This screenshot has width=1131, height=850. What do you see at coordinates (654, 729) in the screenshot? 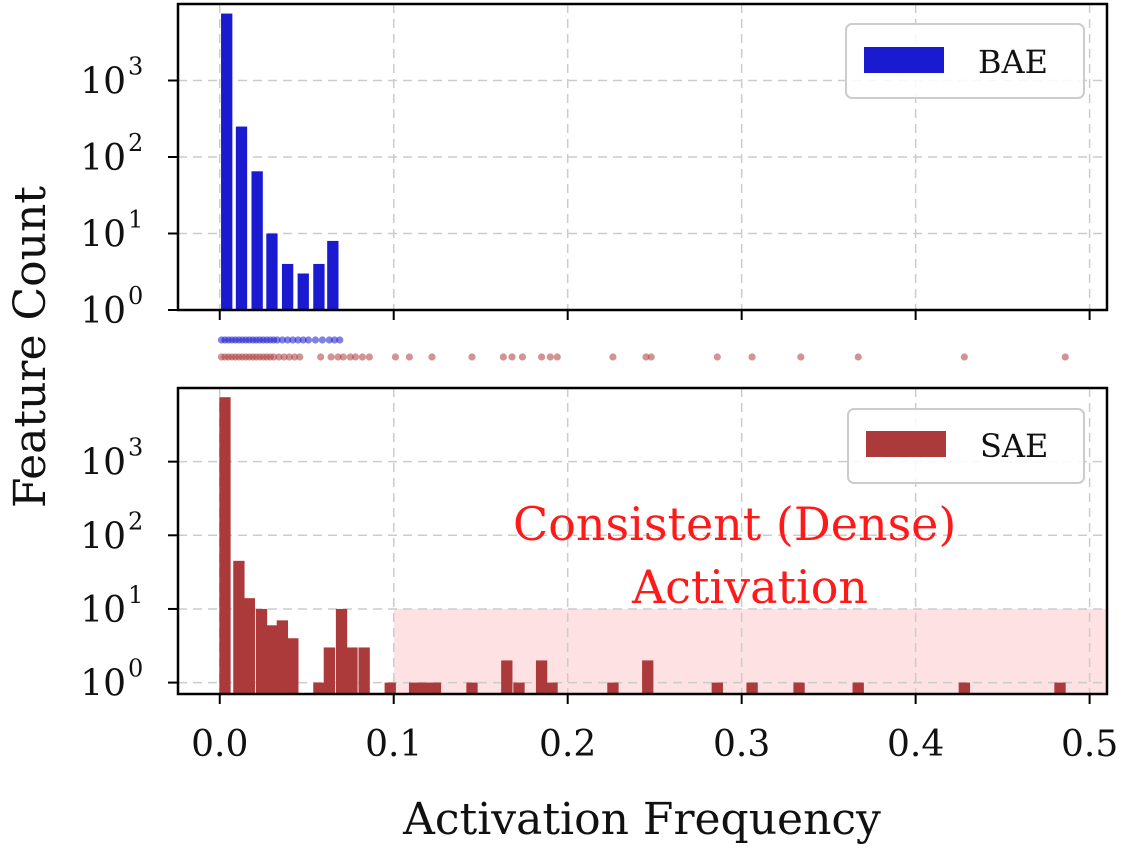
I see `x-axis-ticks: 0.0 0.1 0.2 0.3 0.4 0.5` at bounding box center [654, 729].